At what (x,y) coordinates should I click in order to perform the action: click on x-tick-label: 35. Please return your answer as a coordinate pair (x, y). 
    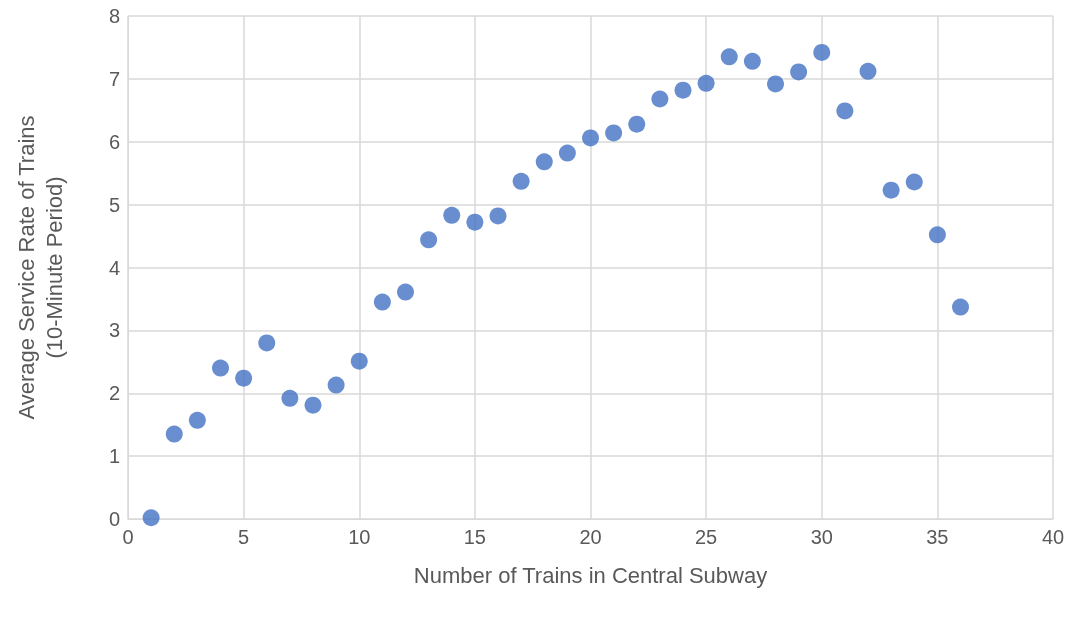
    Looking at the image, I should click on (937, 537).